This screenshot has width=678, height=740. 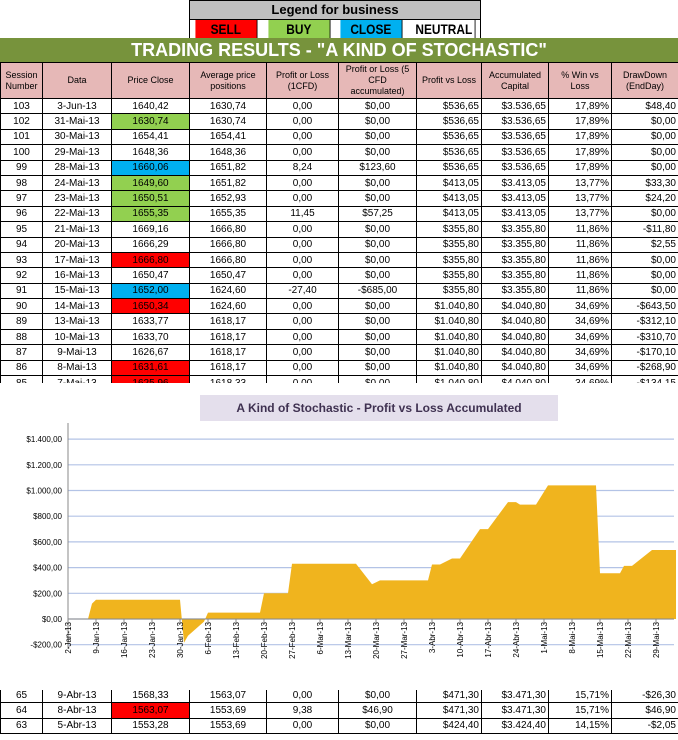 I want to click on table-cell: -$685,00, so click(x=377, y=291).